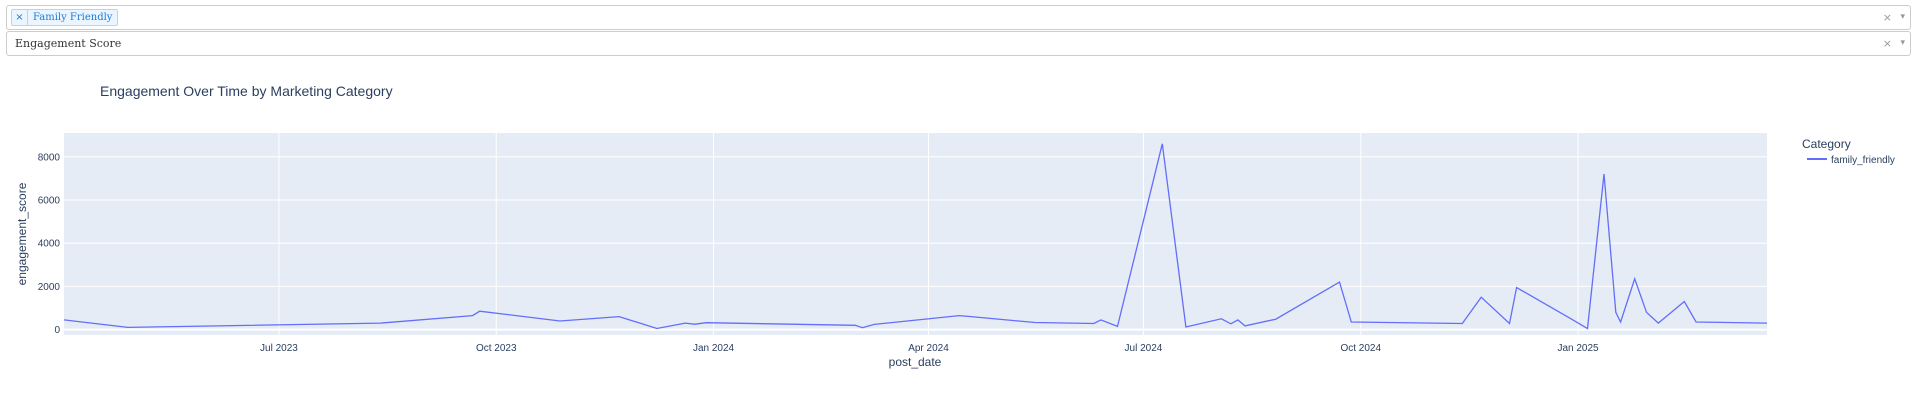  I want to click on x-tick-label: Apr 2024, so click(928, 348).